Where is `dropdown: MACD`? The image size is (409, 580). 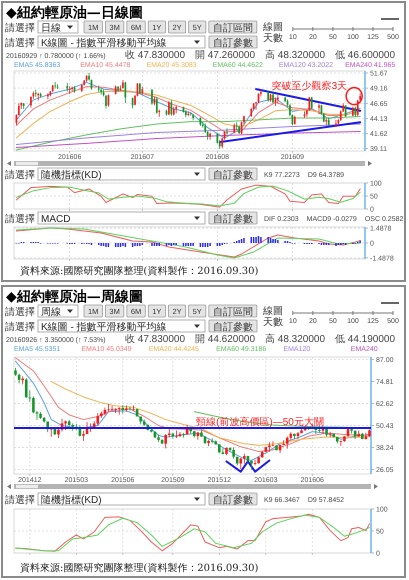
dropdown: MACD is located at coordinates (122, 218).